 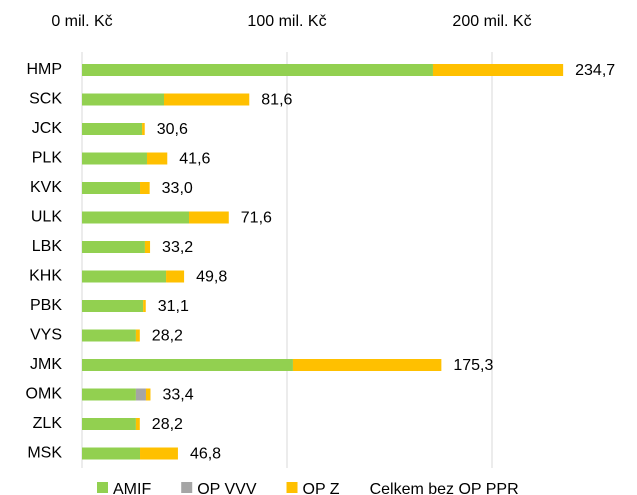 What do you see at coordinates (45, 99) in the screenshot?
I see `y-tick-label: SCK` at bounding box center [45, 99].